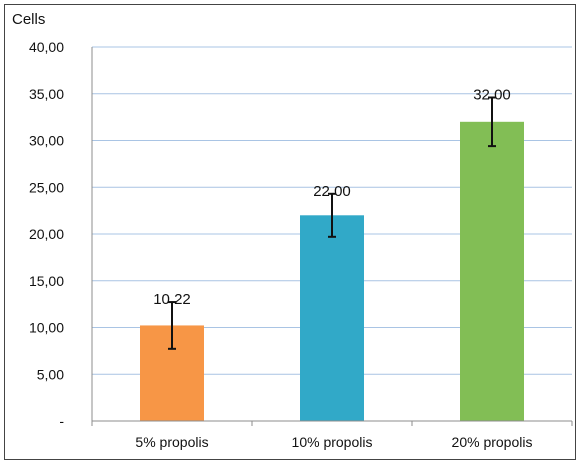 The width and height of the screenshot is (581, 463). What do you see at coordinates (50, 374) in the screenshot?
I see `y-tick-label: 5,00` at bounding box center [50, 374].